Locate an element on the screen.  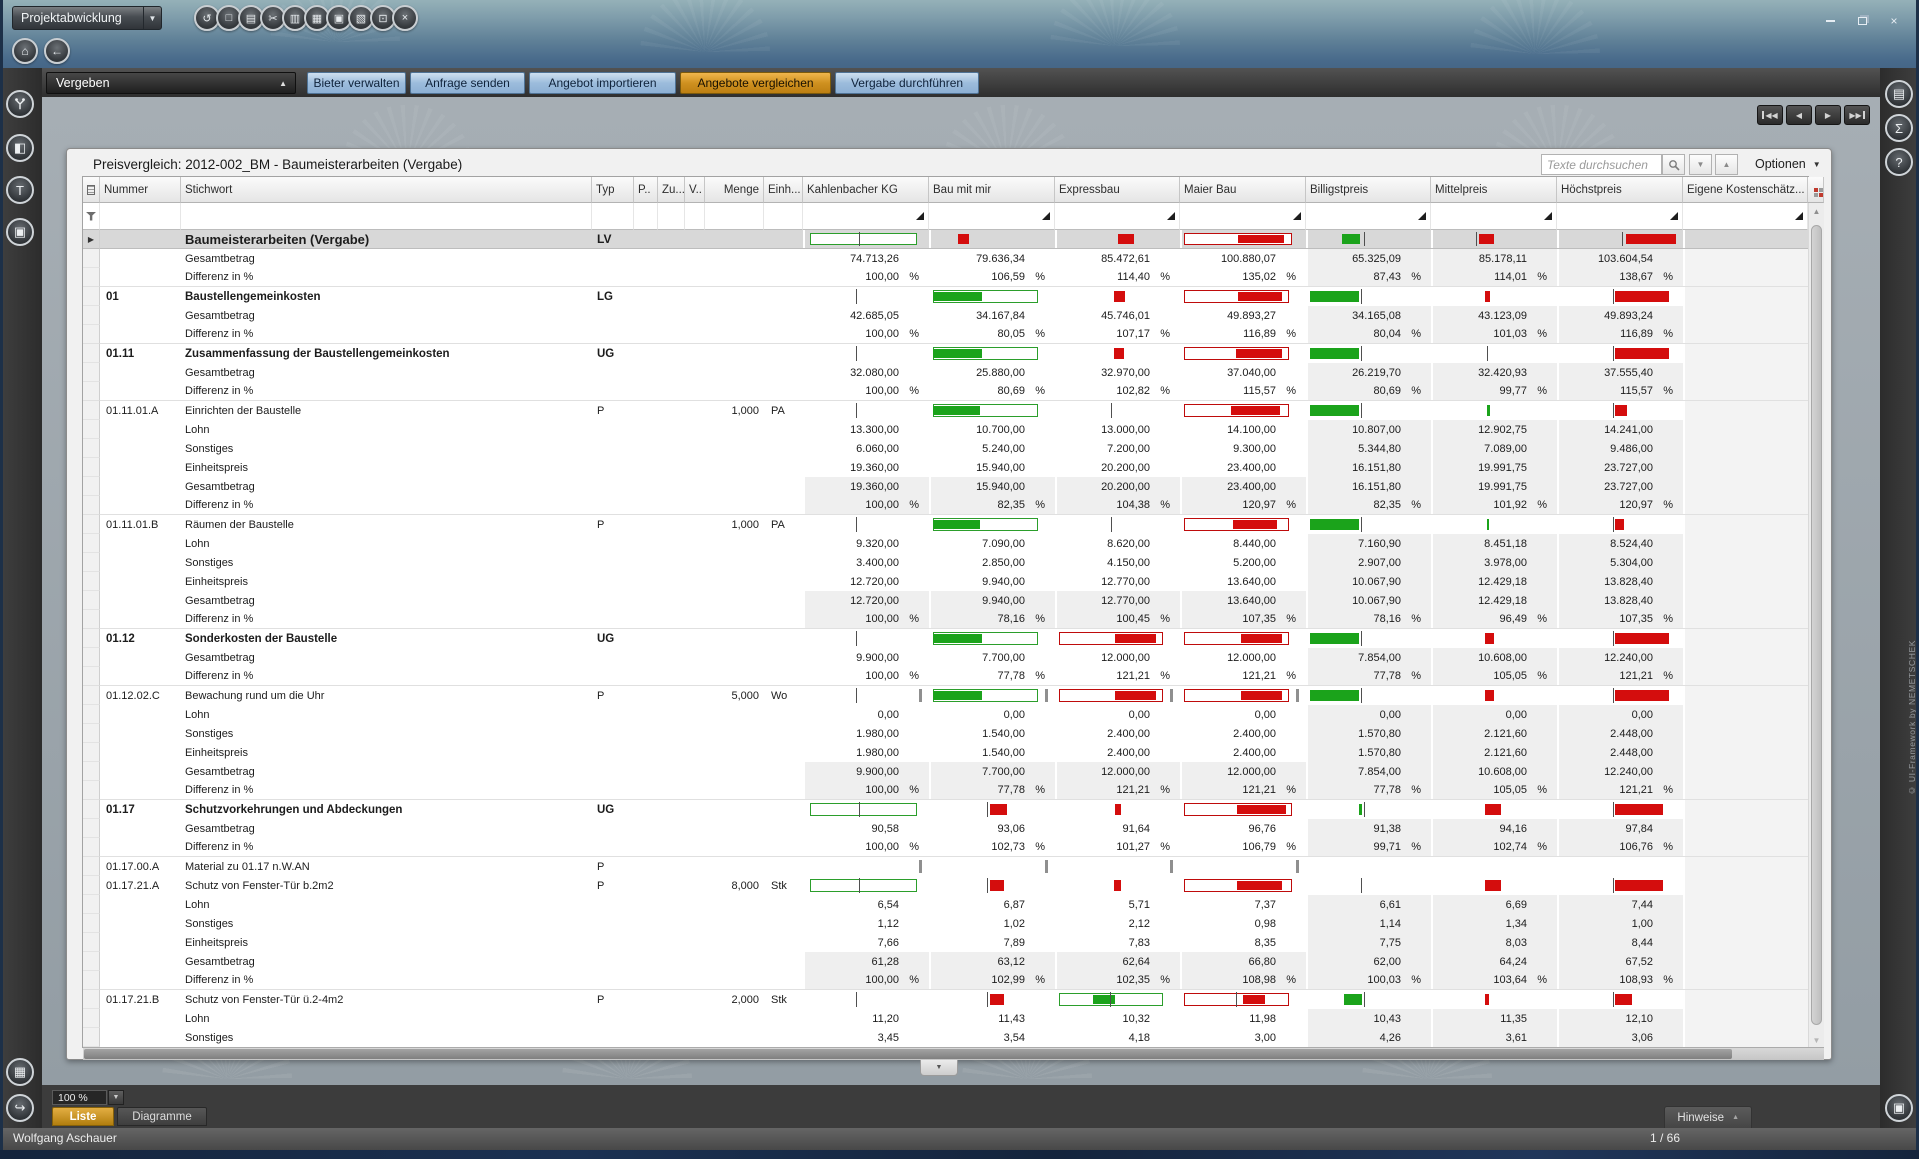
cell-stichwort: Gesamtbetrag is located at coordinates (386, 315).